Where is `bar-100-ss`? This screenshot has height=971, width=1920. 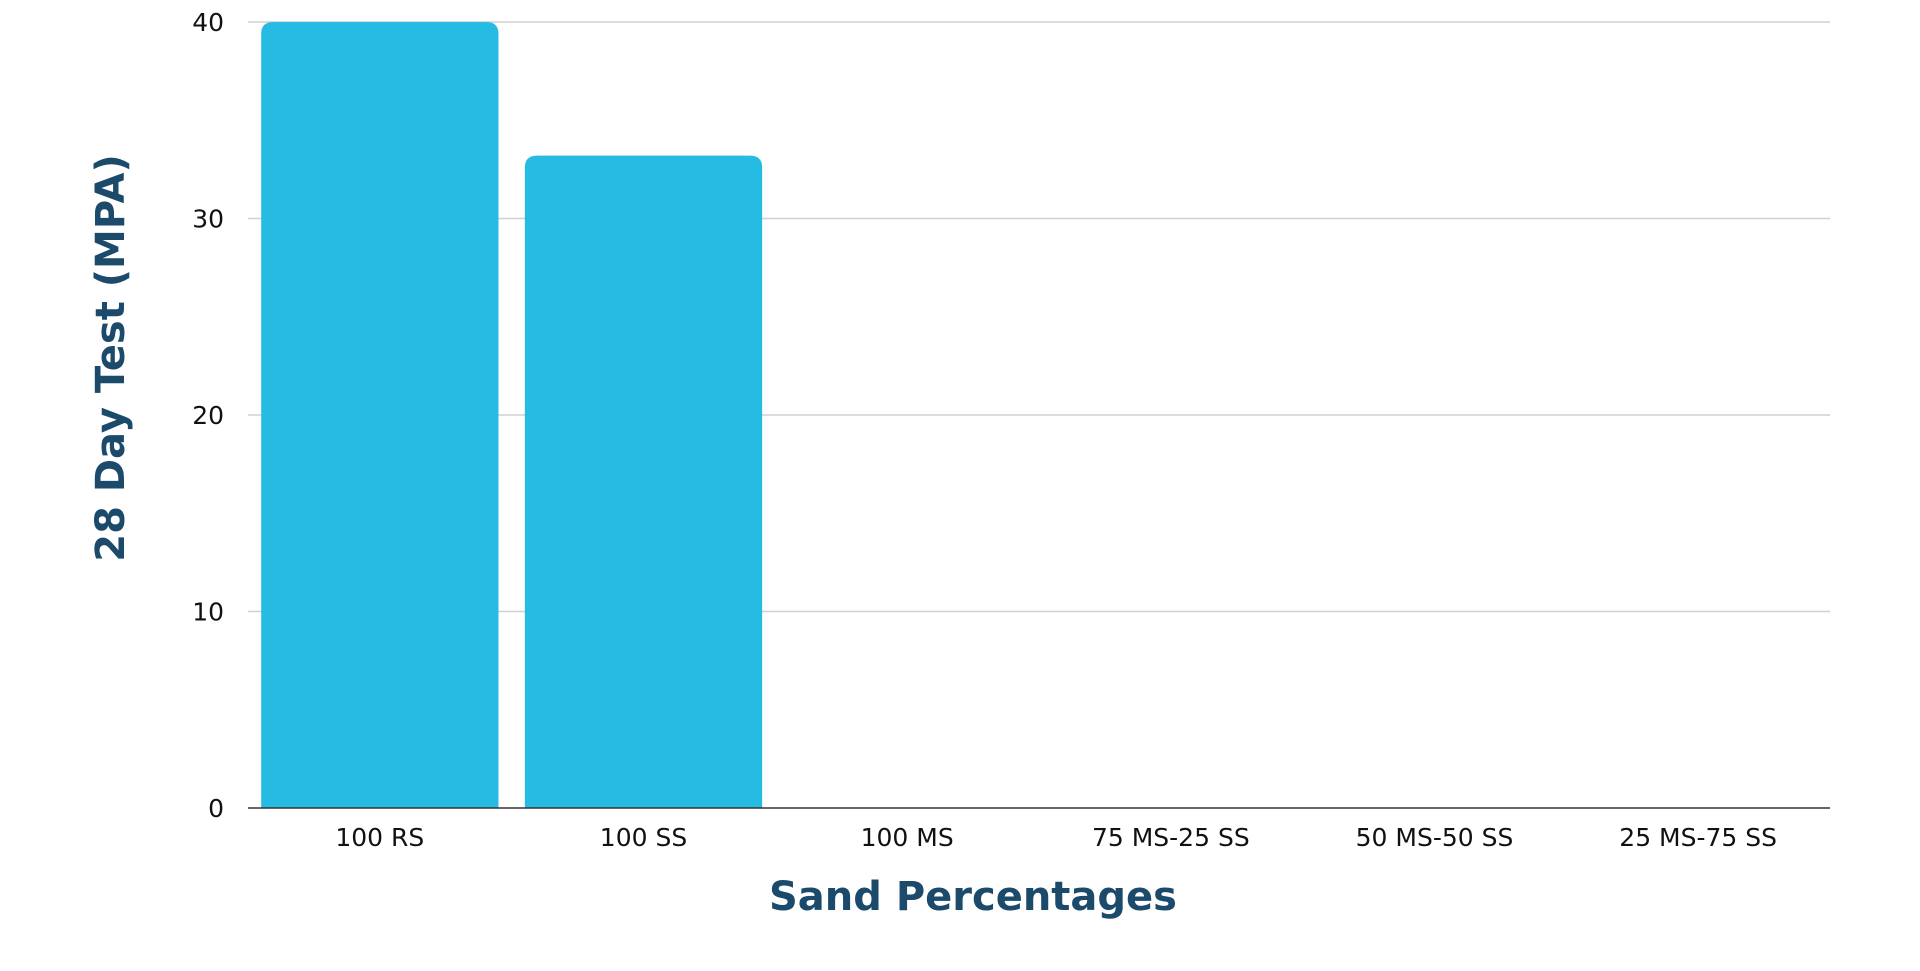
bar-100-ss is located at coordinates (643, 481).